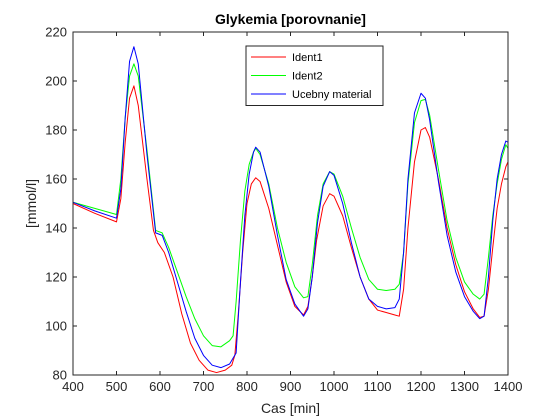  I want to click on y-tick-label: 160, so click(56, 179).